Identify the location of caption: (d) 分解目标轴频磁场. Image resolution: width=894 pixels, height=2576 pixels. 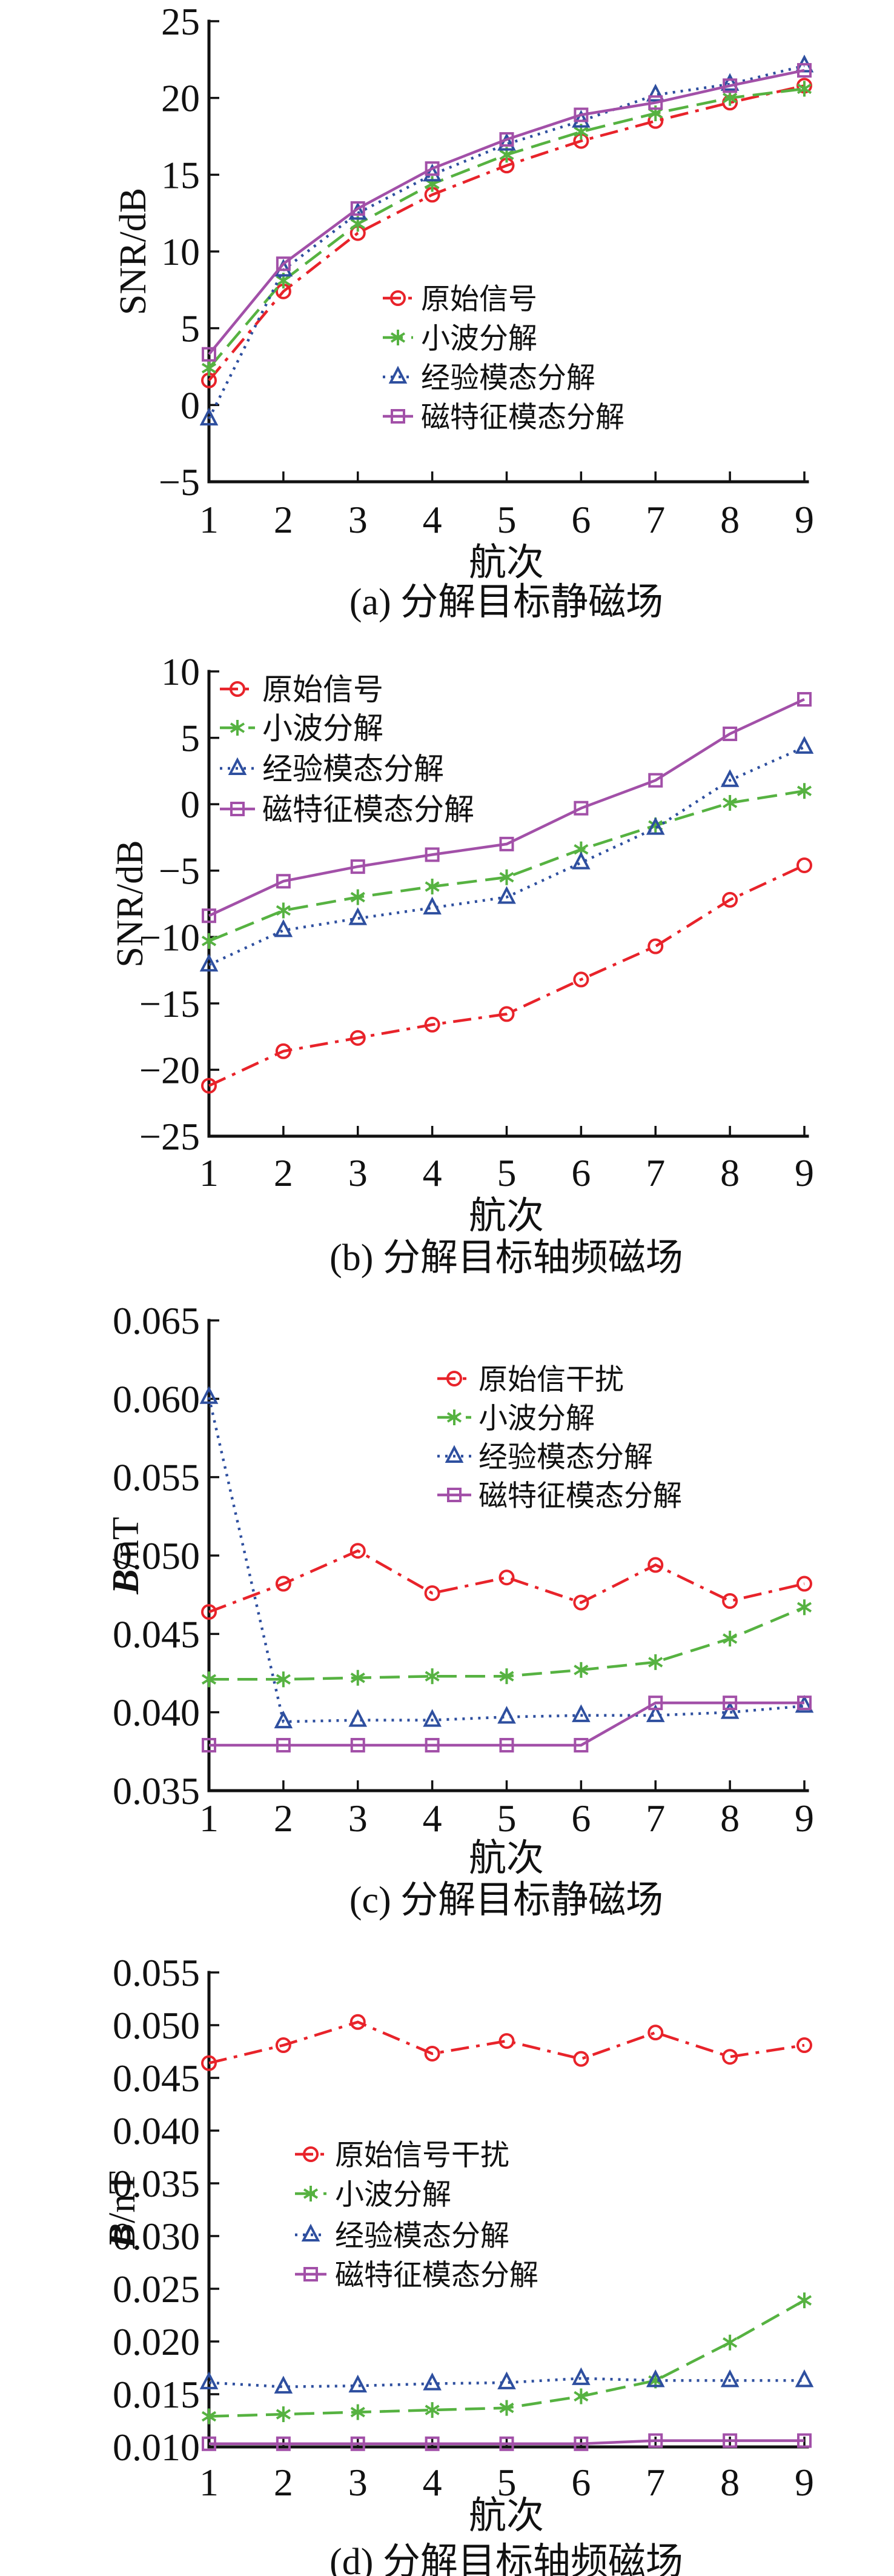
(506, 2558).